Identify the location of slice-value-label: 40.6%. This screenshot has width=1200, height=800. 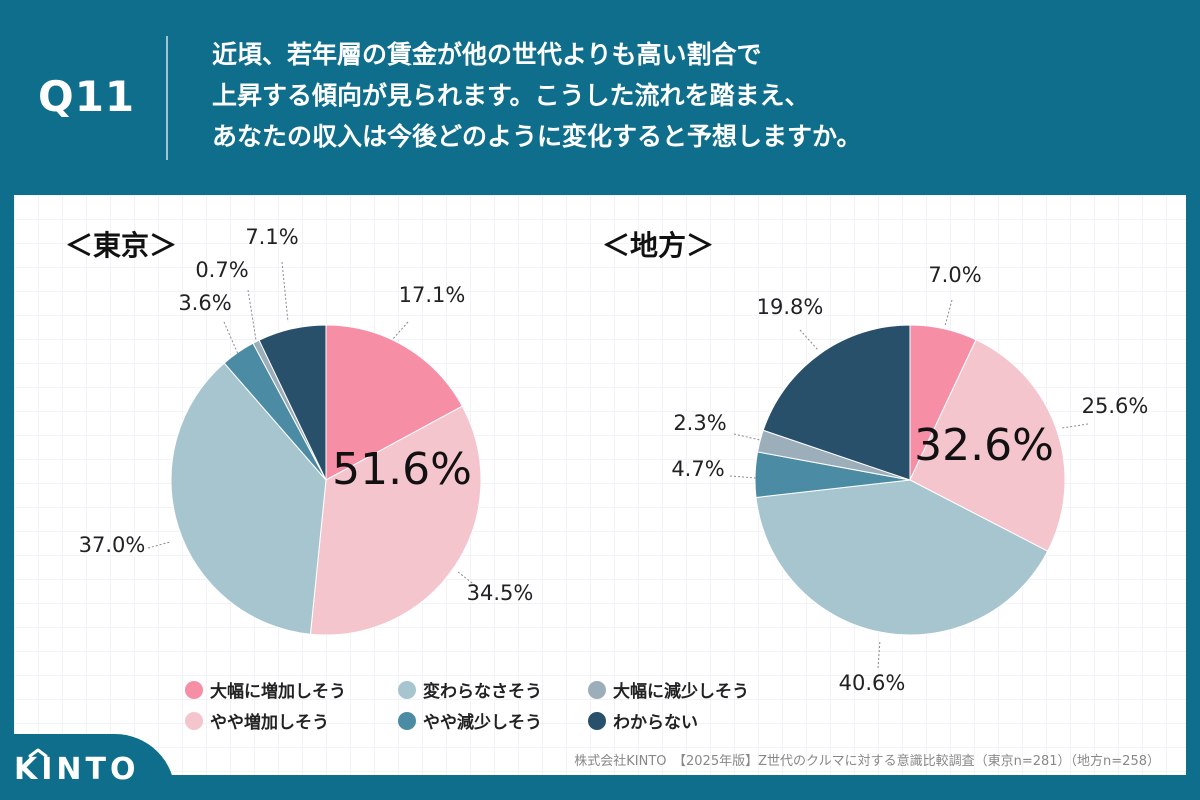
(872, 683).